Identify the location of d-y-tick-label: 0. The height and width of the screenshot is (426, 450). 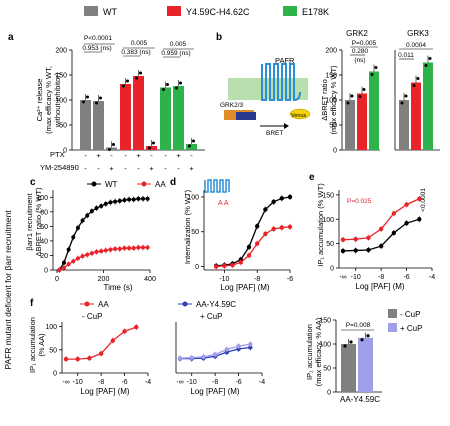
(197, 267).